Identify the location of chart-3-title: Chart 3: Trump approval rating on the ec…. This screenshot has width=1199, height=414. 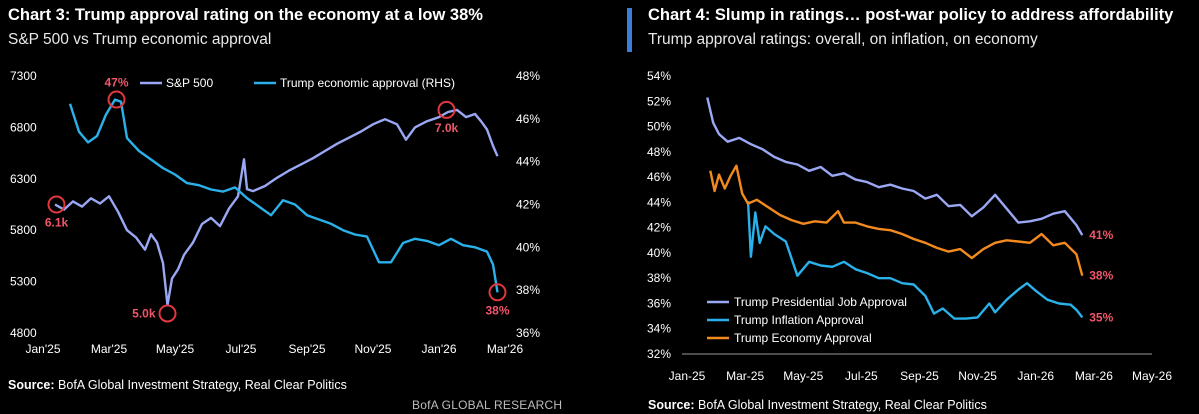
(245, 15).